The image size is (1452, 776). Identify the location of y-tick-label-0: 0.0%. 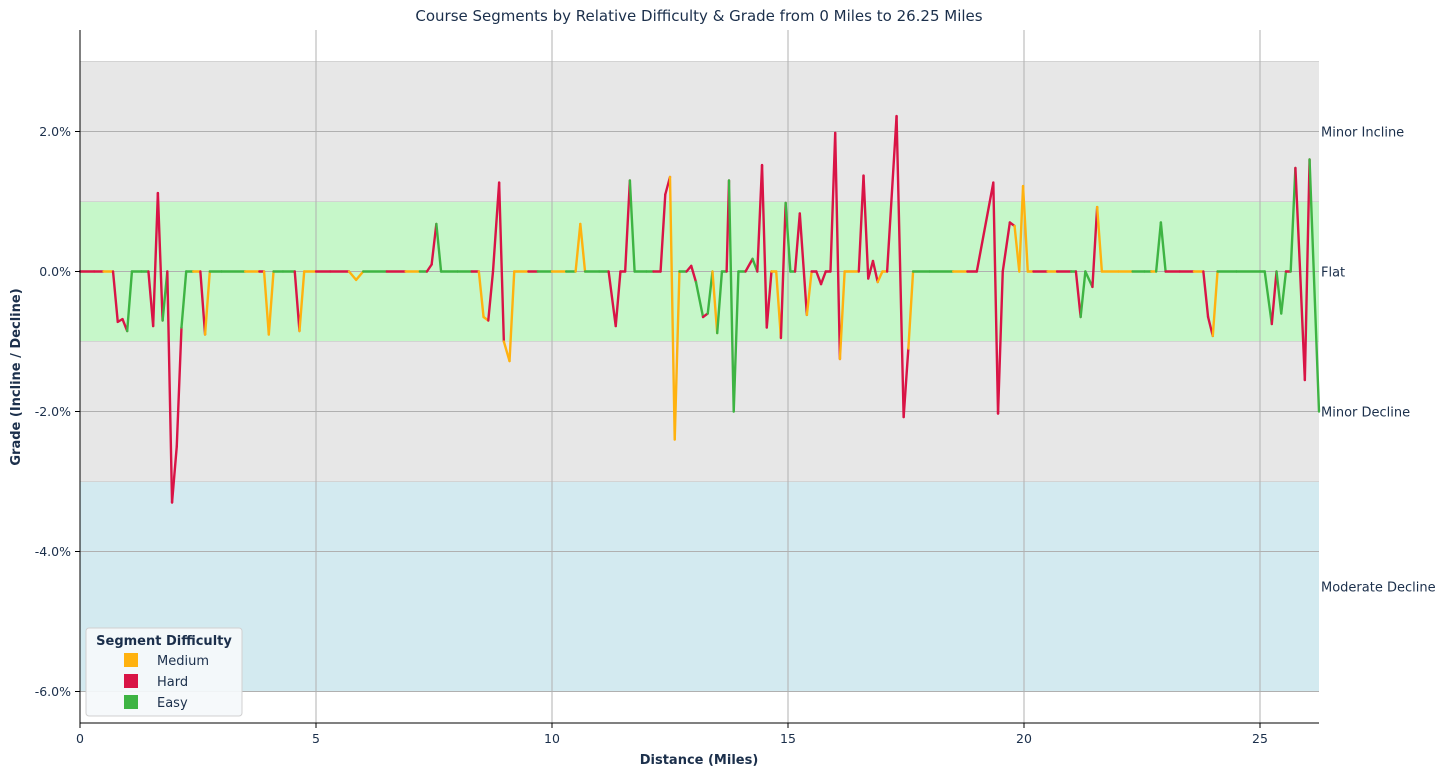
(55, 271).